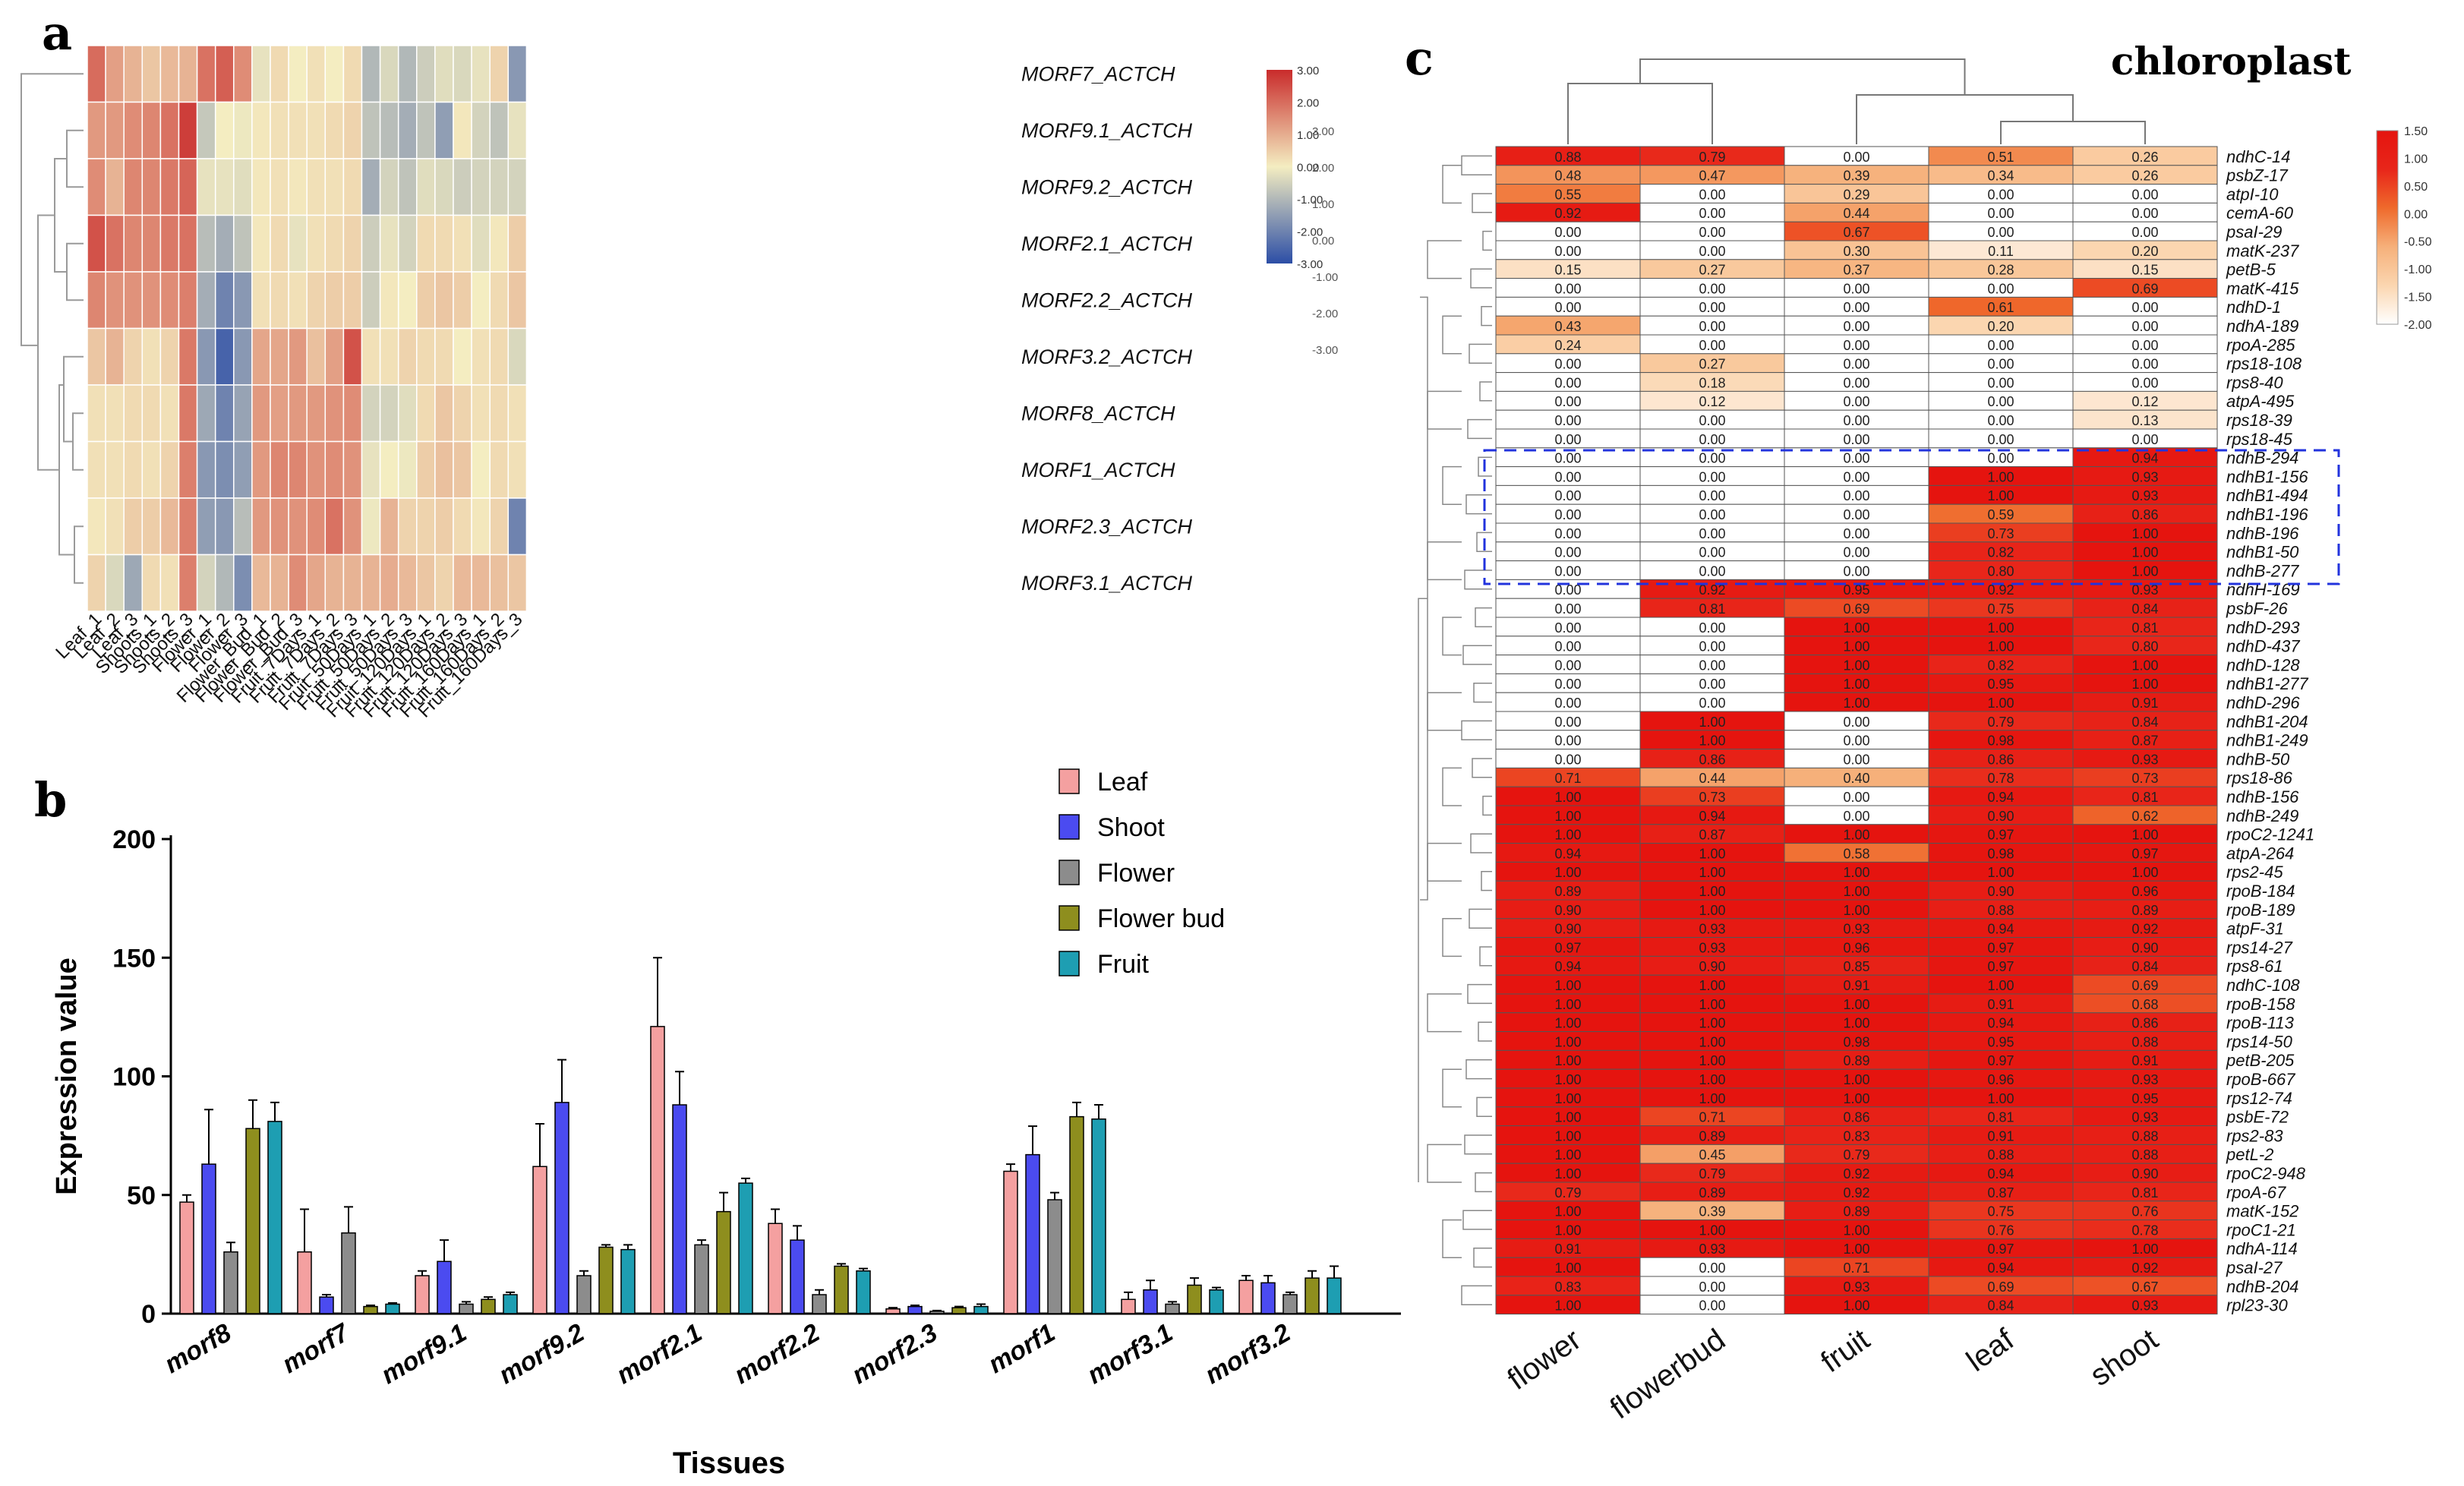 The width and height of the screenshot is (2464, 1486). Describe the element at coordinates (2263, 702) in the screenshot. I see `heatmap-c-row-label: ndhD-296` at that location.